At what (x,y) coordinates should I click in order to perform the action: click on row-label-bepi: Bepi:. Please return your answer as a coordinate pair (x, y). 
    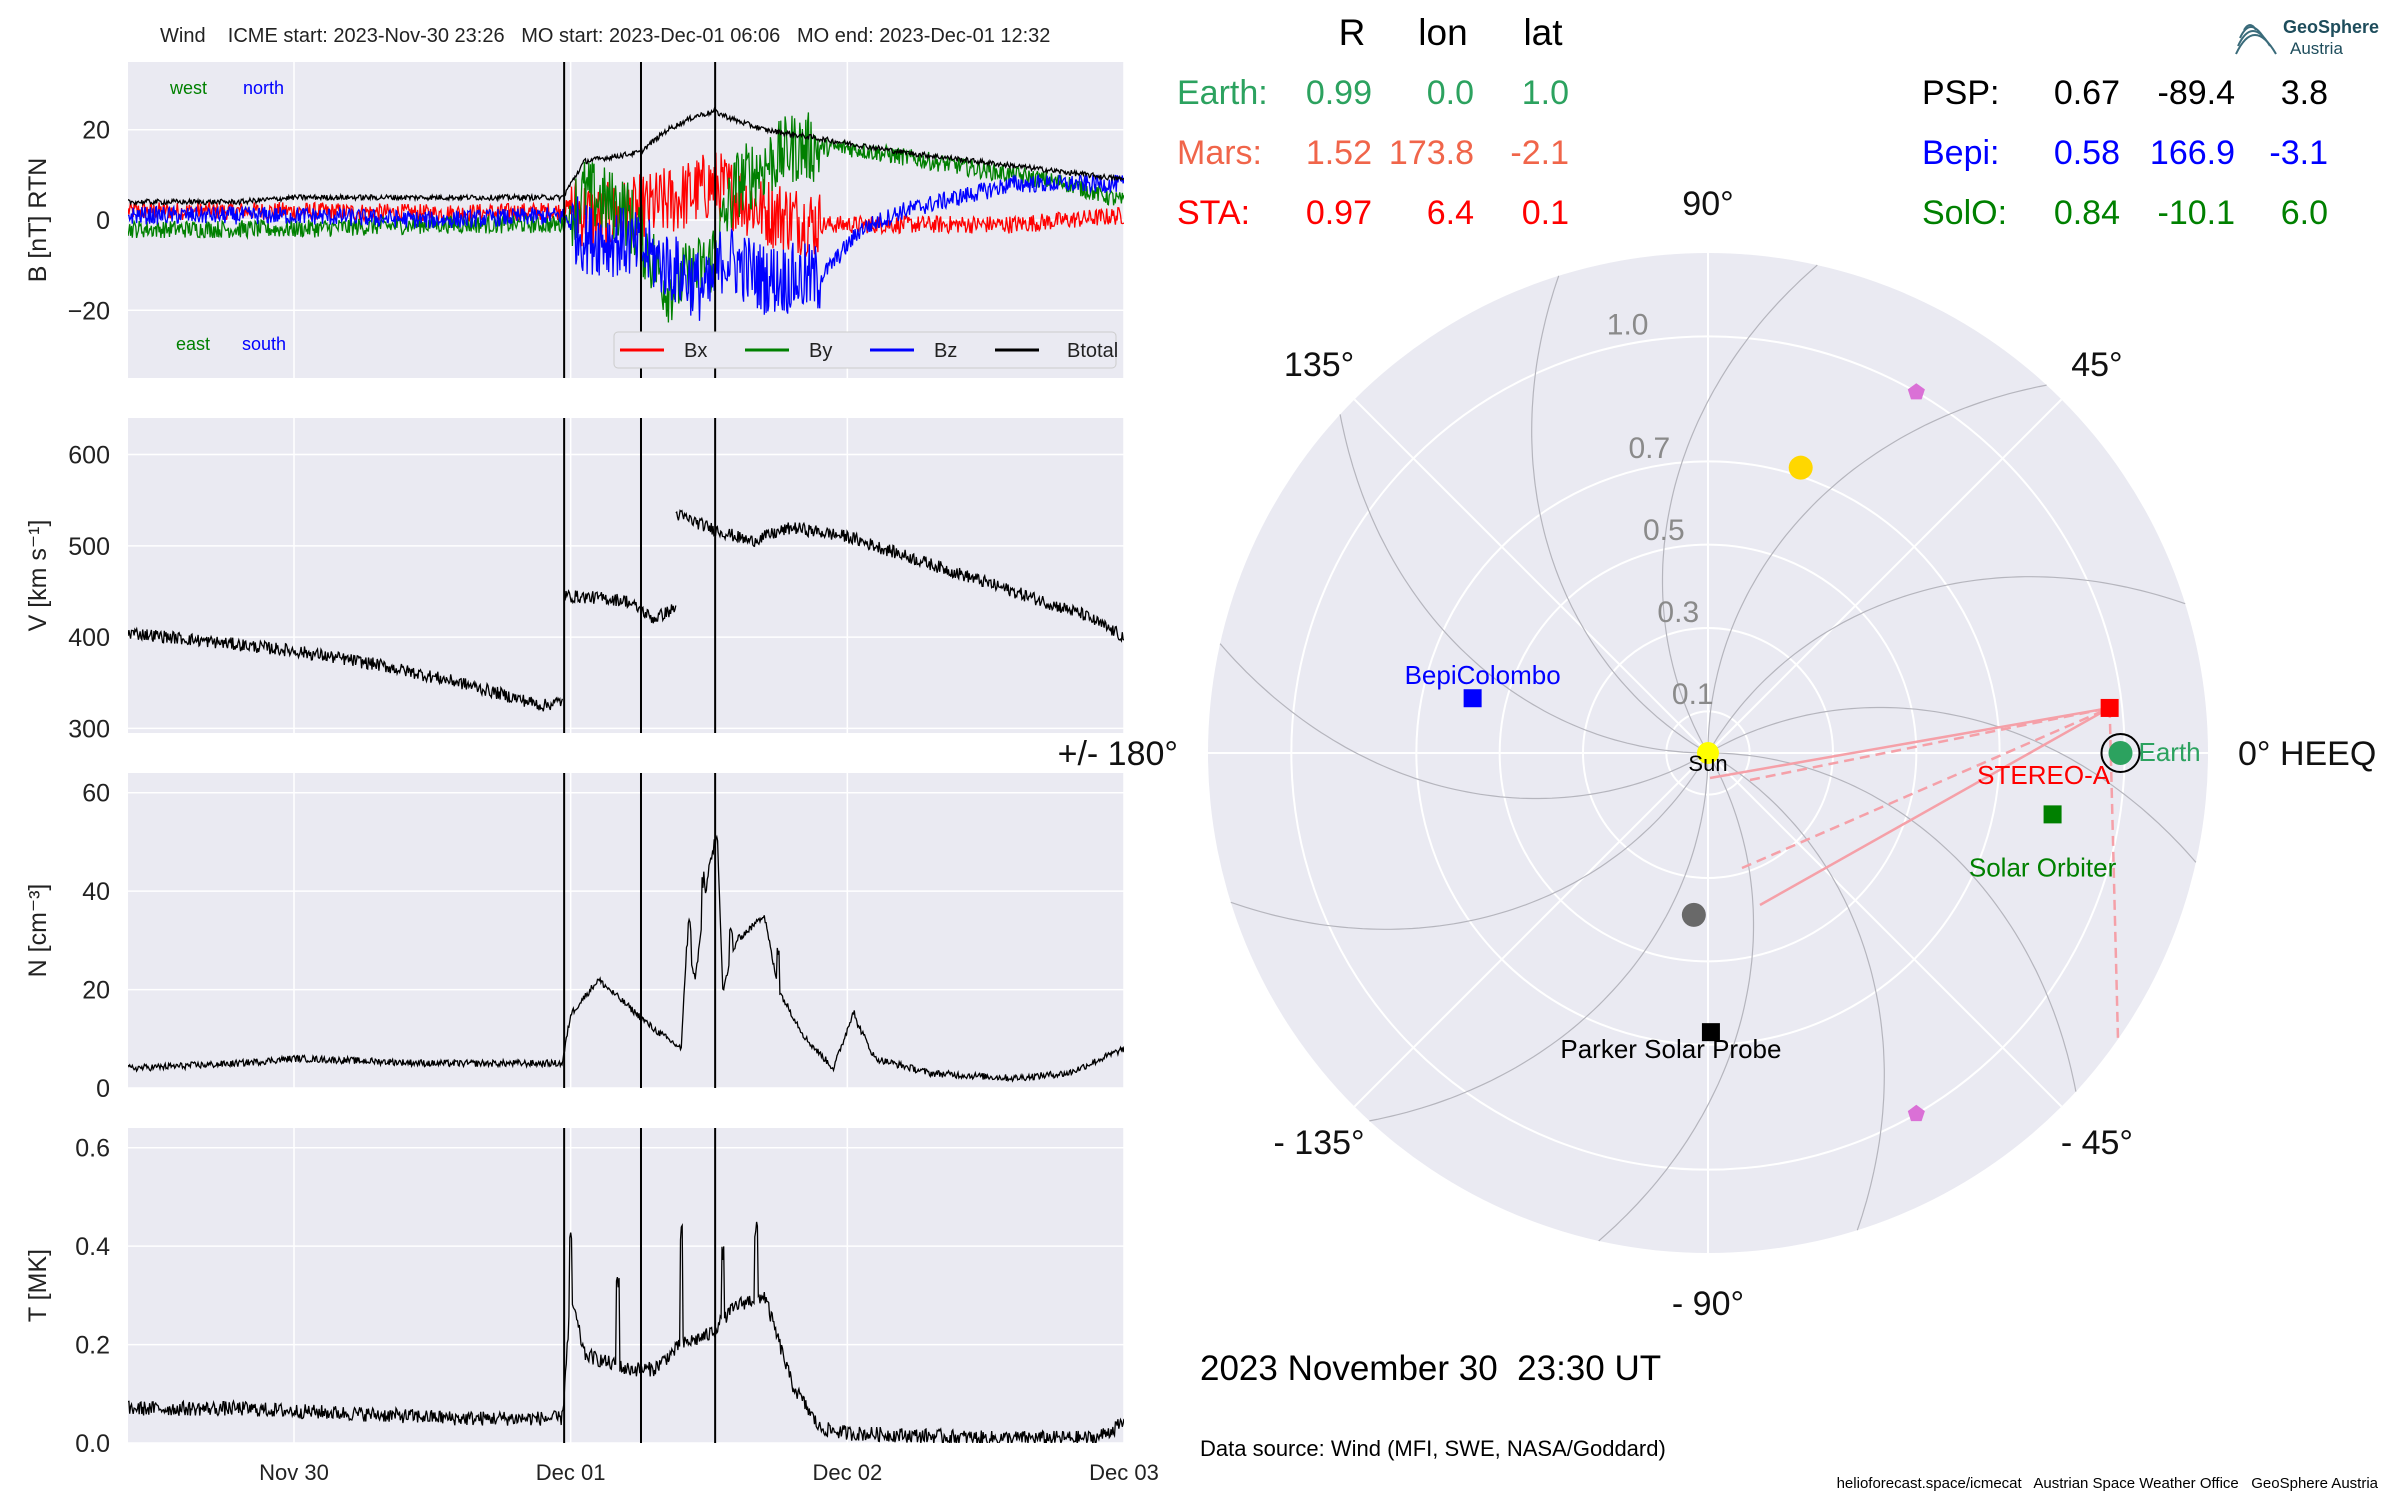
    Looking at the image, I should click on (1961, 153).